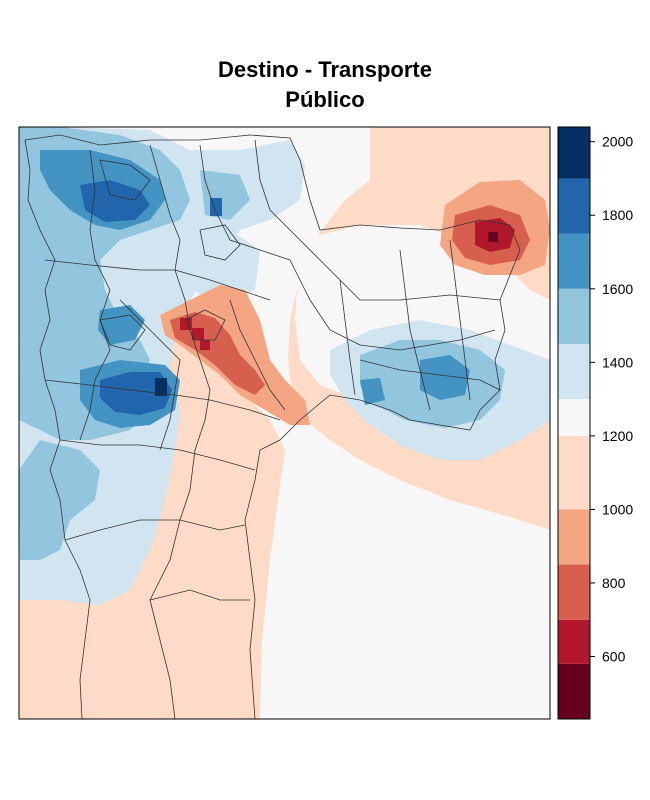 The image size is (650, 800). I want to click on colorbar-tick-label-1: 1800, so click(617, 215).